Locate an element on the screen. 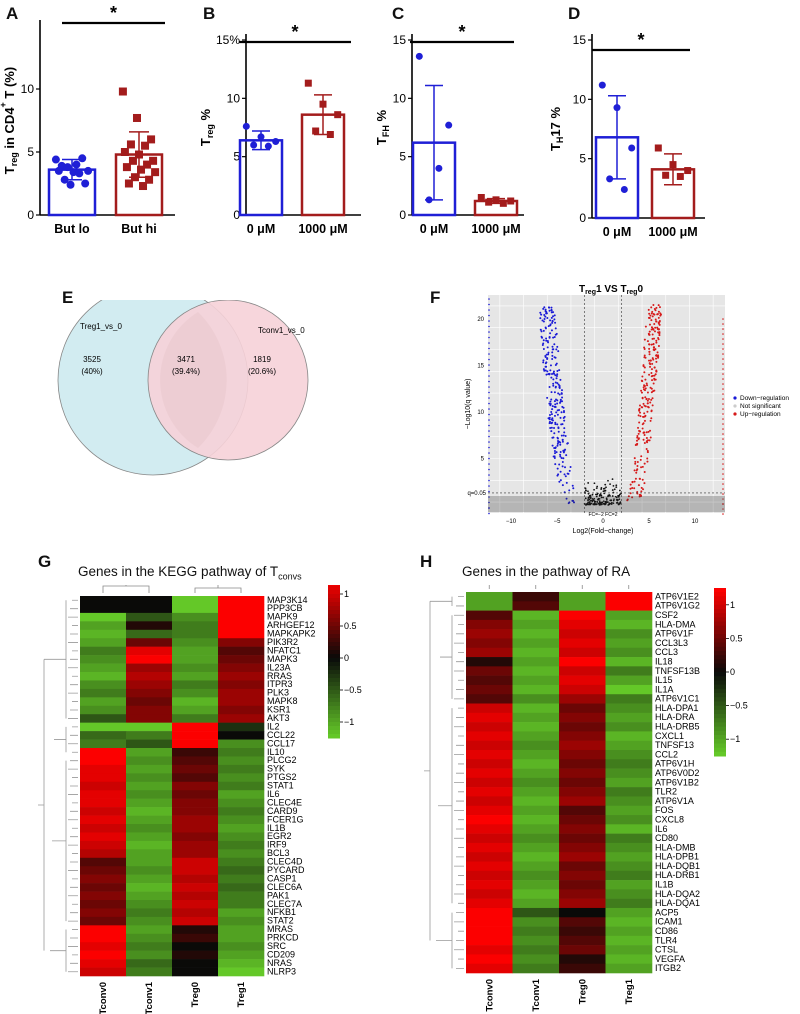 Image resolution: width=800 pixels, height=1014 pixels. gene-label: CD80 is located at coordinates (666, 838).